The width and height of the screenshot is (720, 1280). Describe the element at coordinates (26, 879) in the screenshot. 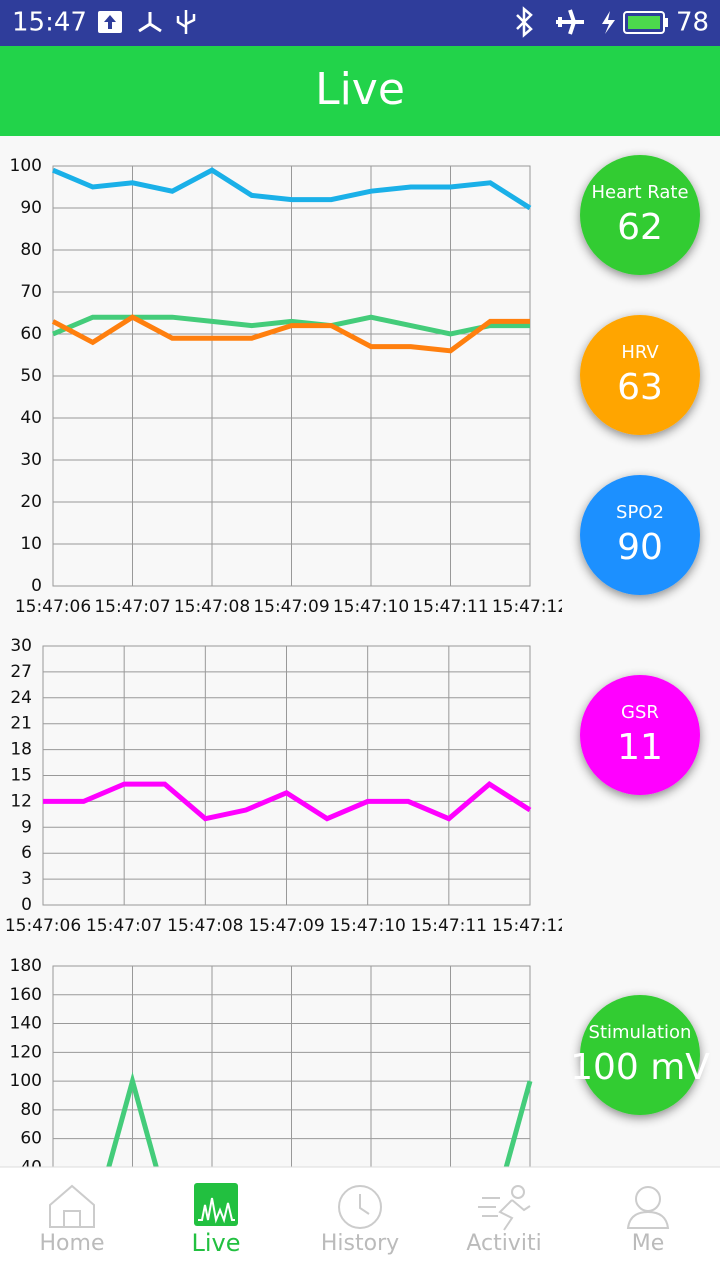

I see `y-tick-label: 3` at that location.